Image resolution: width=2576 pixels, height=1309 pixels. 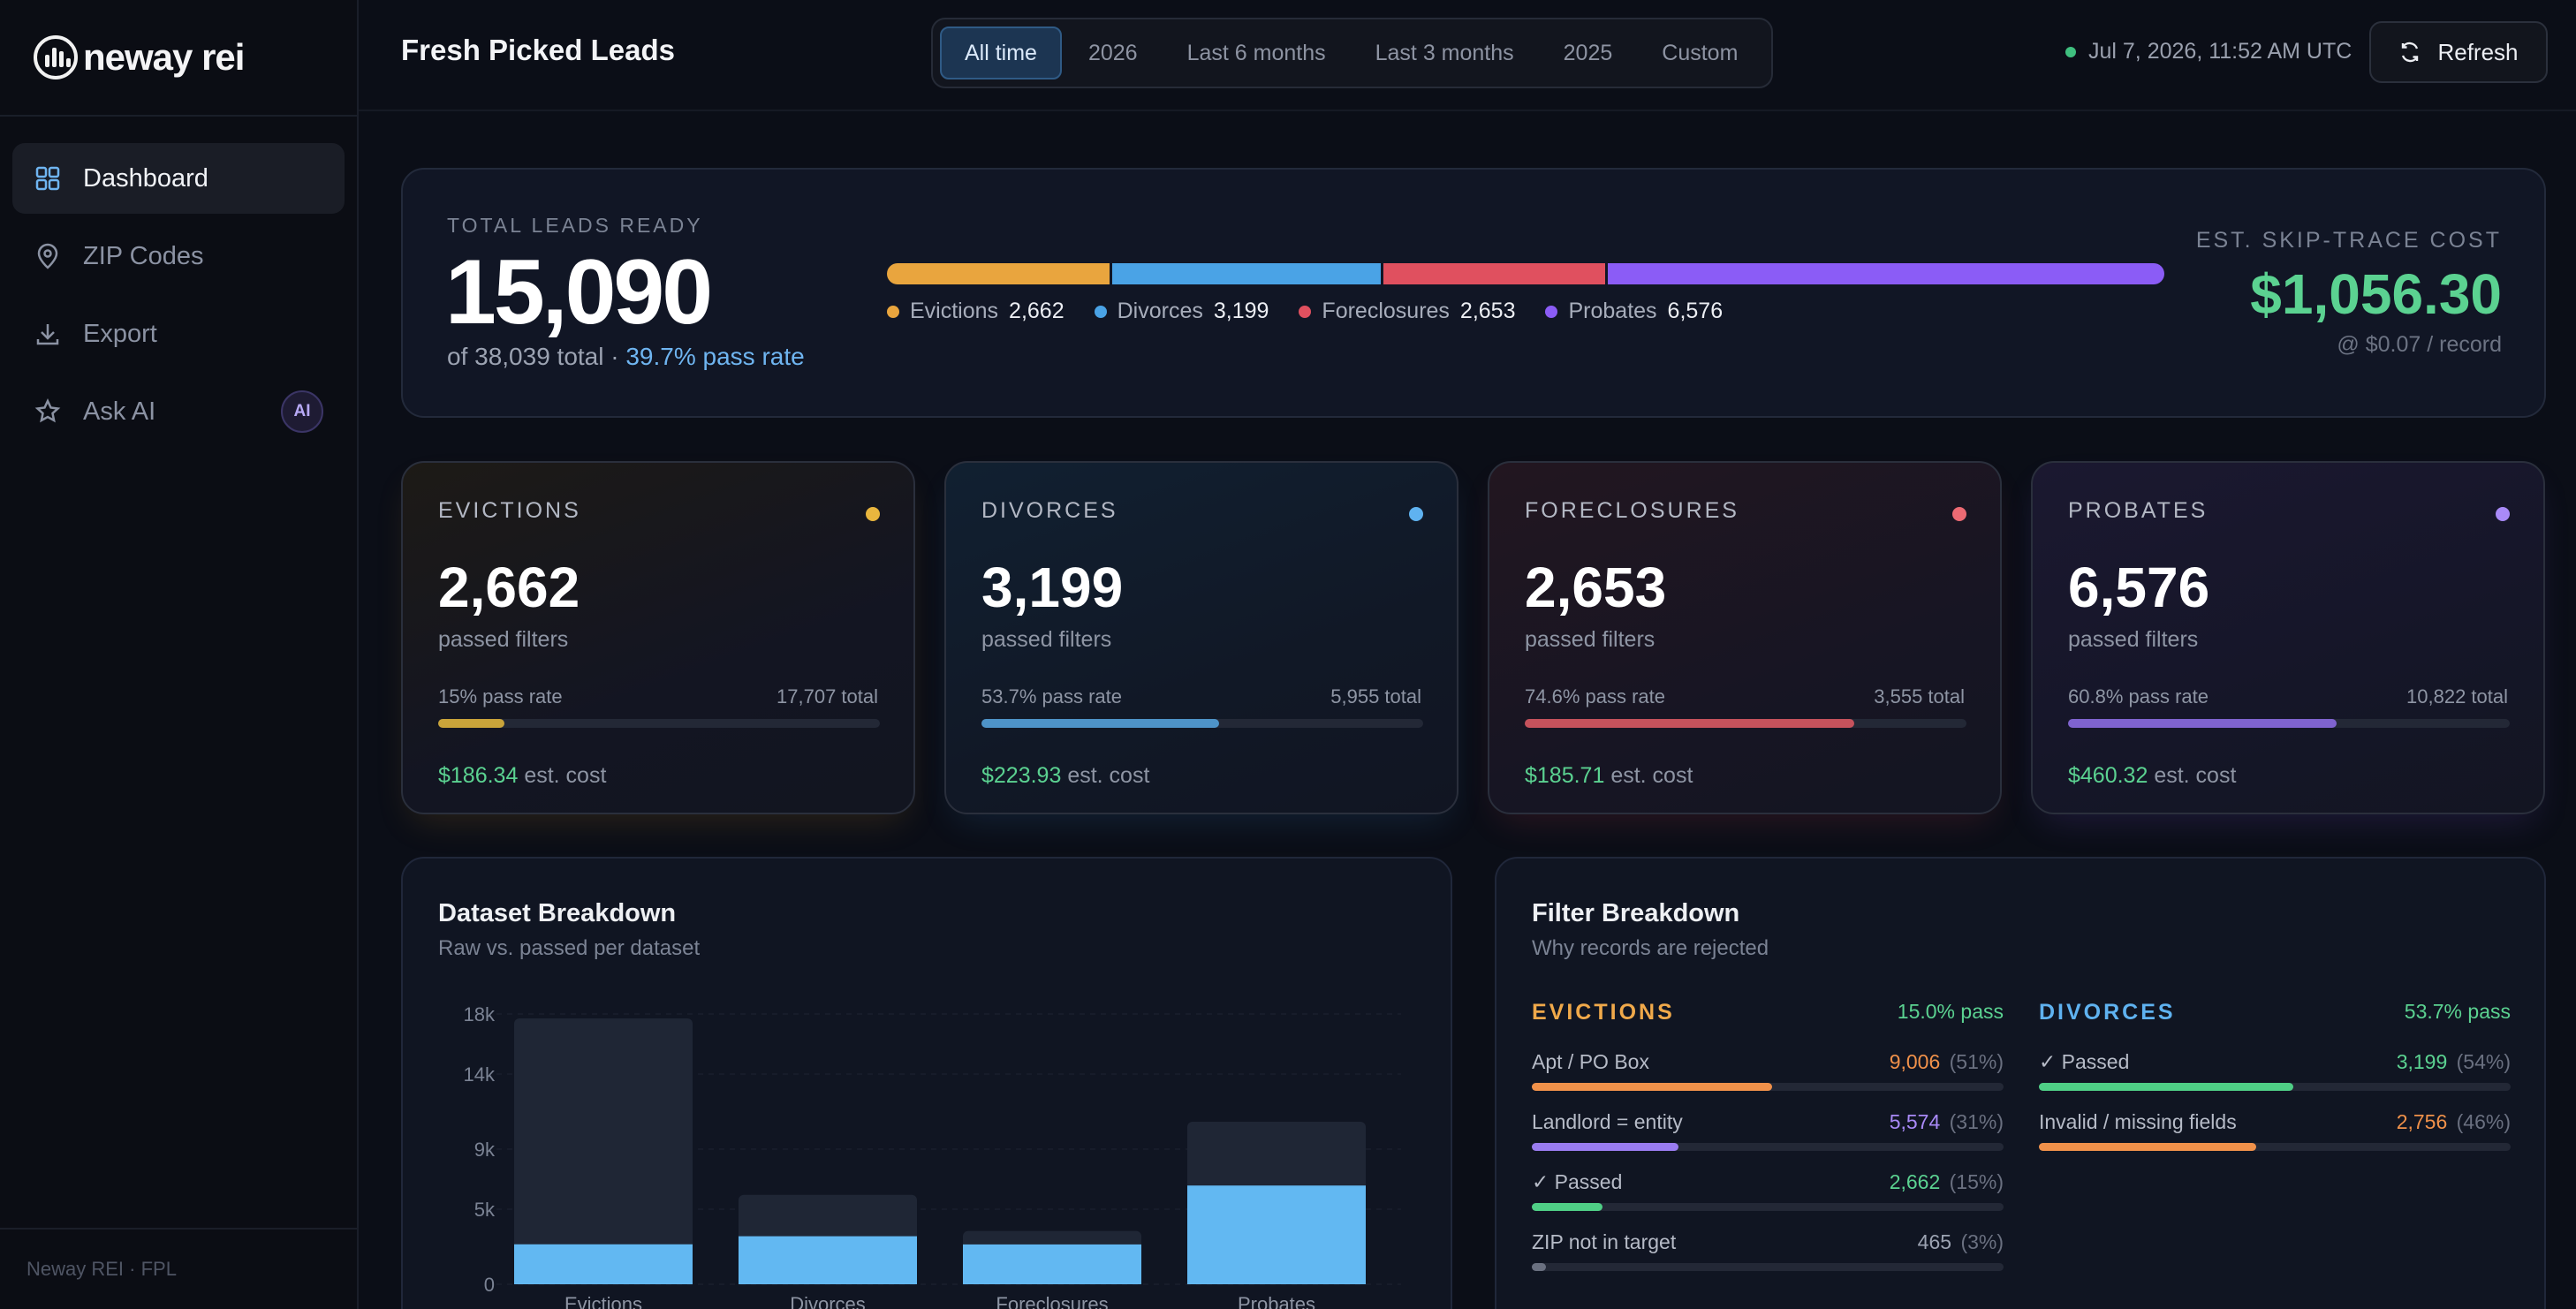 I want to click on x-tick-label: Probates, so click(x=1276, y=1301).